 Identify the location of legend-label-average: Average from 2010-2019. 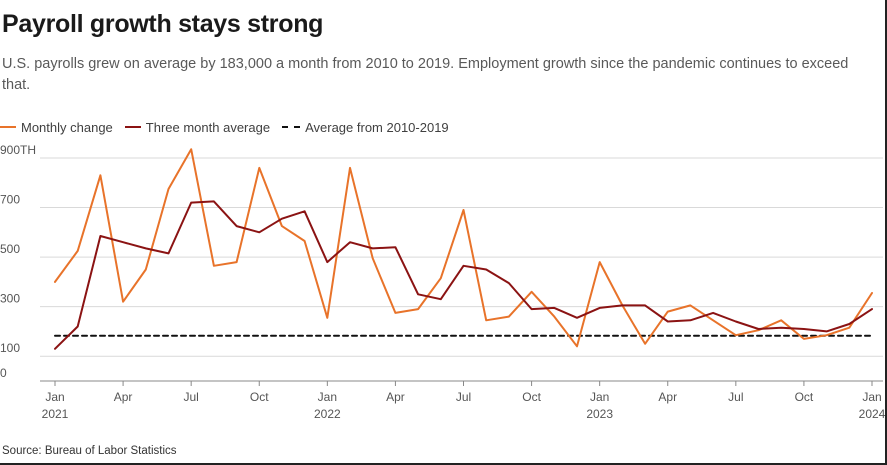
(377, 127).